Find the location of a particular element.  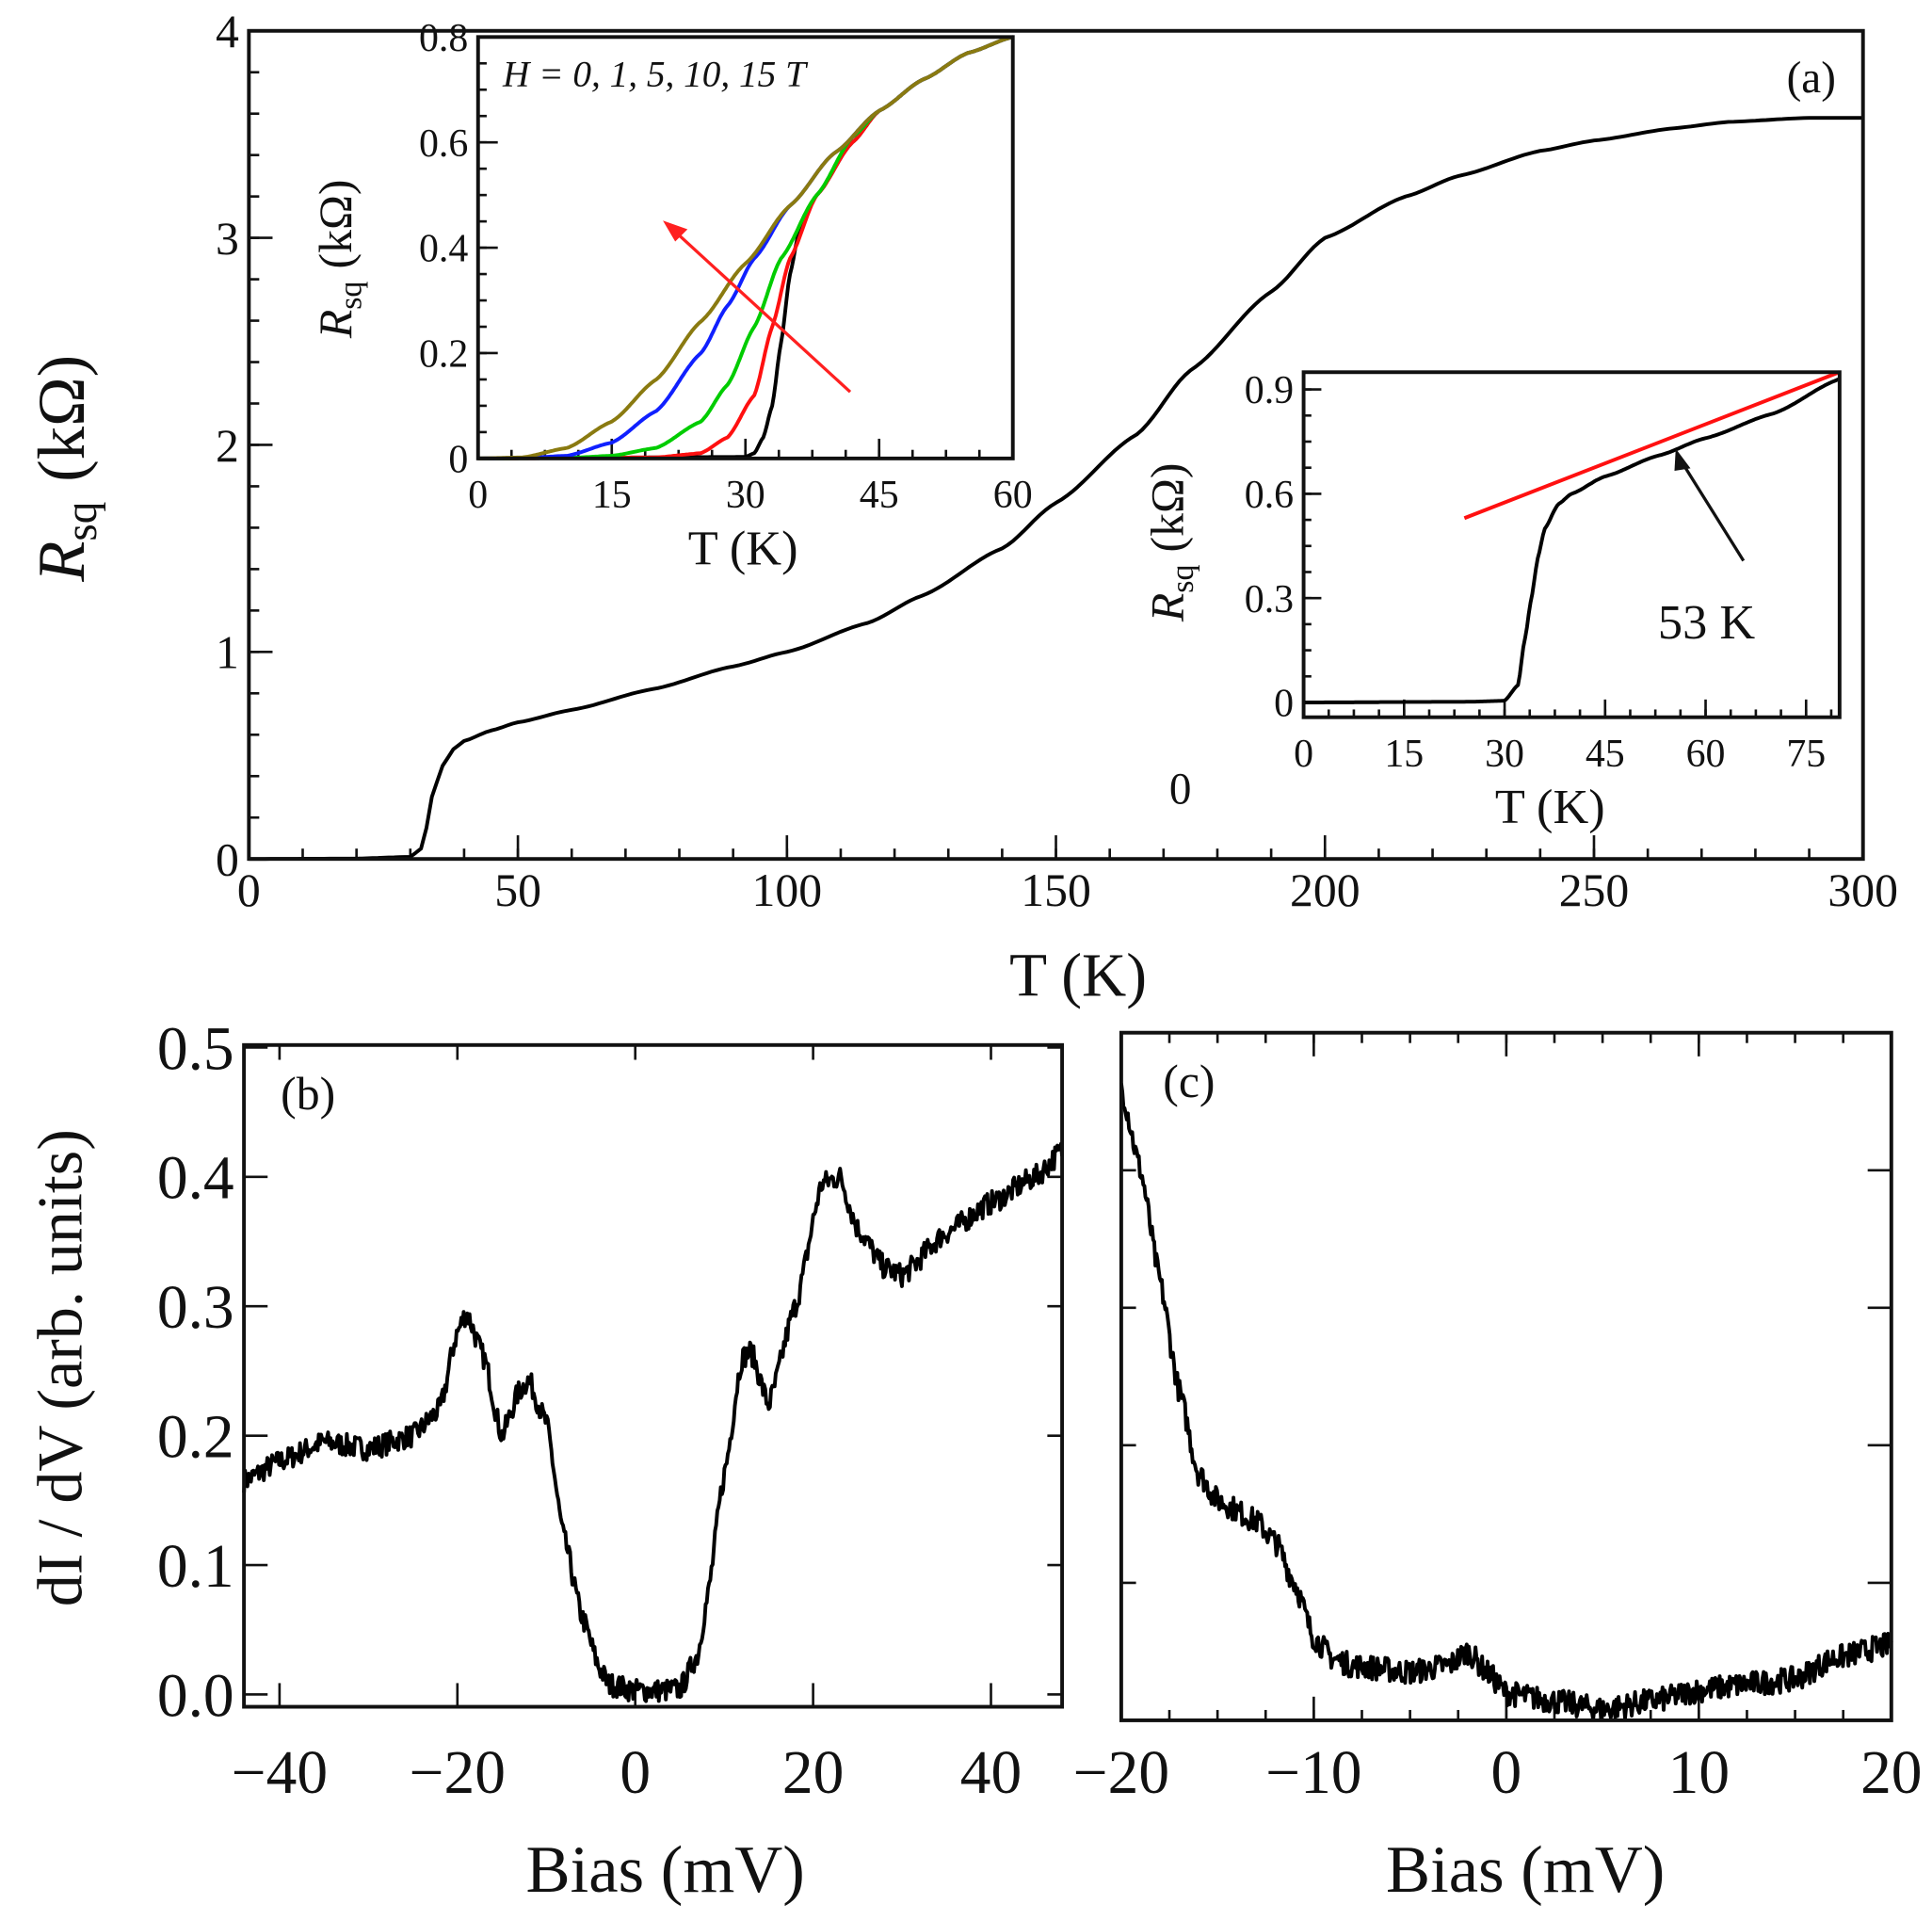

series-line-15-t is located at coordinates (745, 247).